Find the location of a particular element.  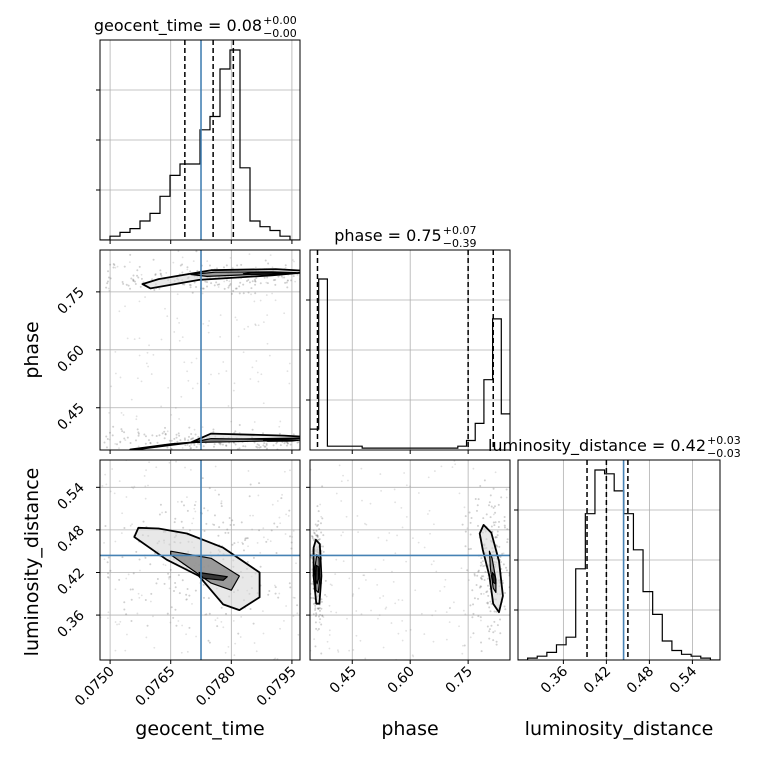

scatter-luminosity_distance_vs_phase is located at coordinates (410, 560).